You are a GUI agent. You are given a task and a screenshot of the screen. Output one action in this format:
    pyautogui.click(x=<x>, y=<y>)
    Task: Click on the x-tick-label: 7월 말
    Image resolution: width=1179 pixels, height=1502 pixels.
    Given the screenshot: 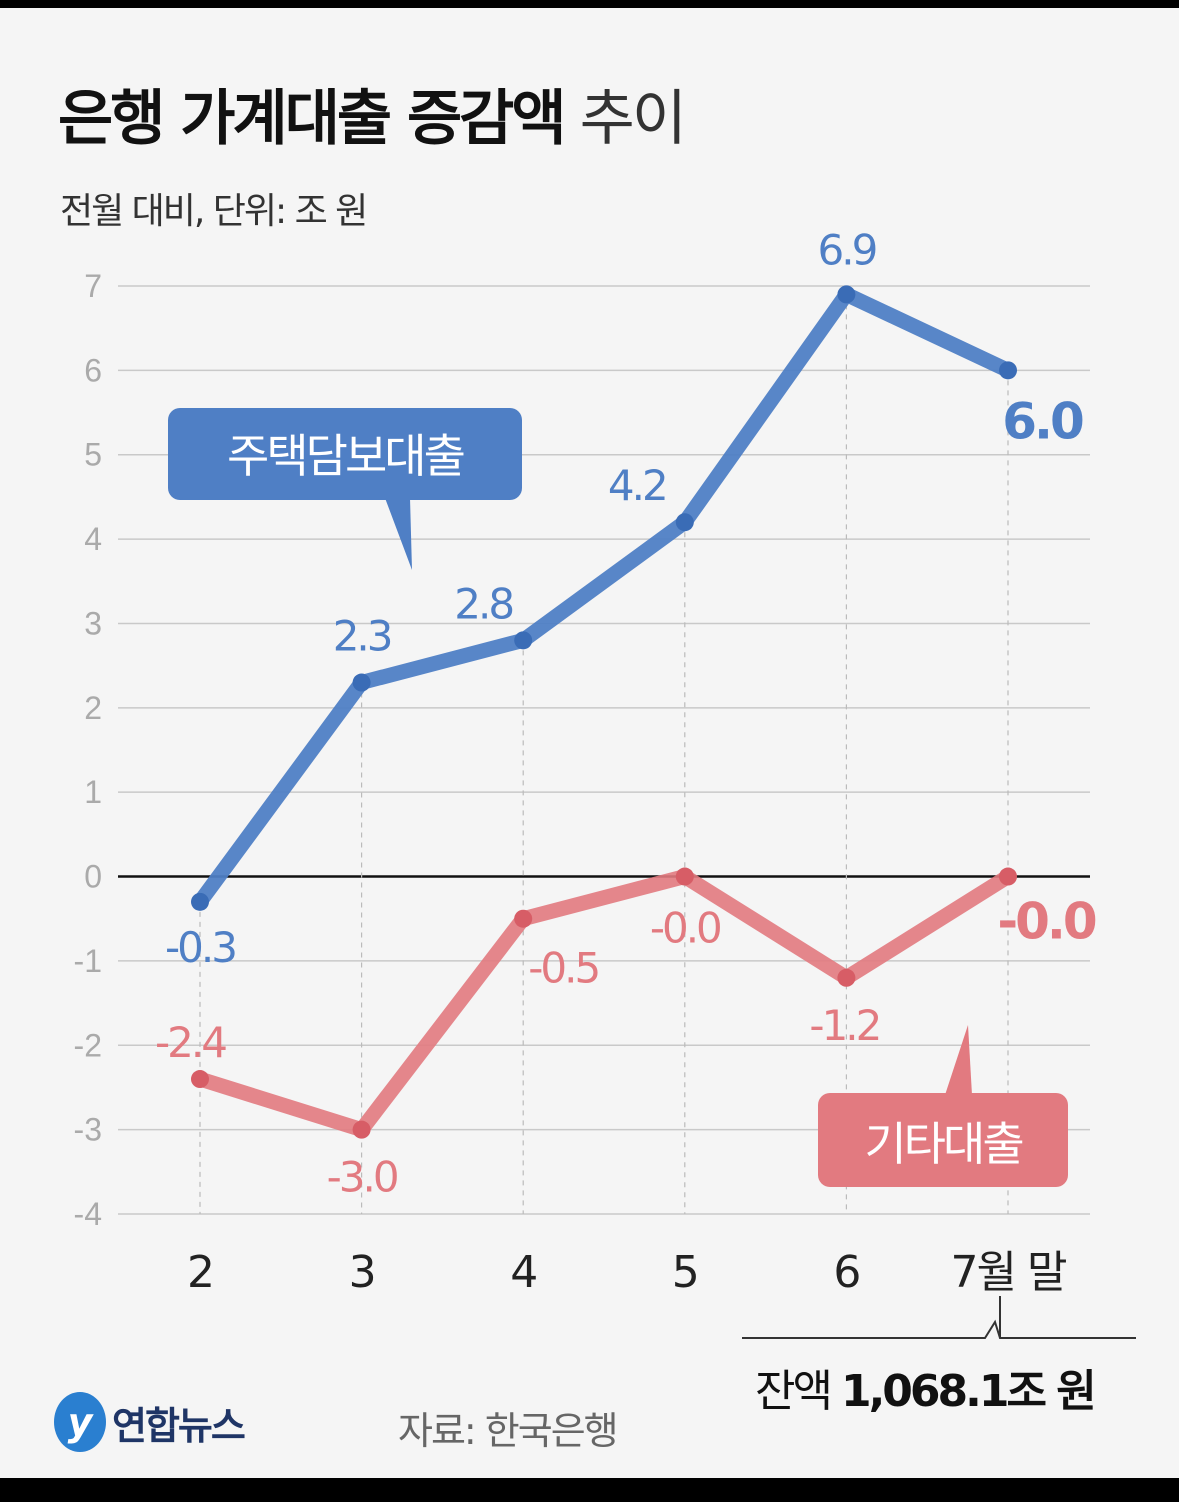 What is the action you would take?
    pyautogui.click(x=1008, y=1272)
    